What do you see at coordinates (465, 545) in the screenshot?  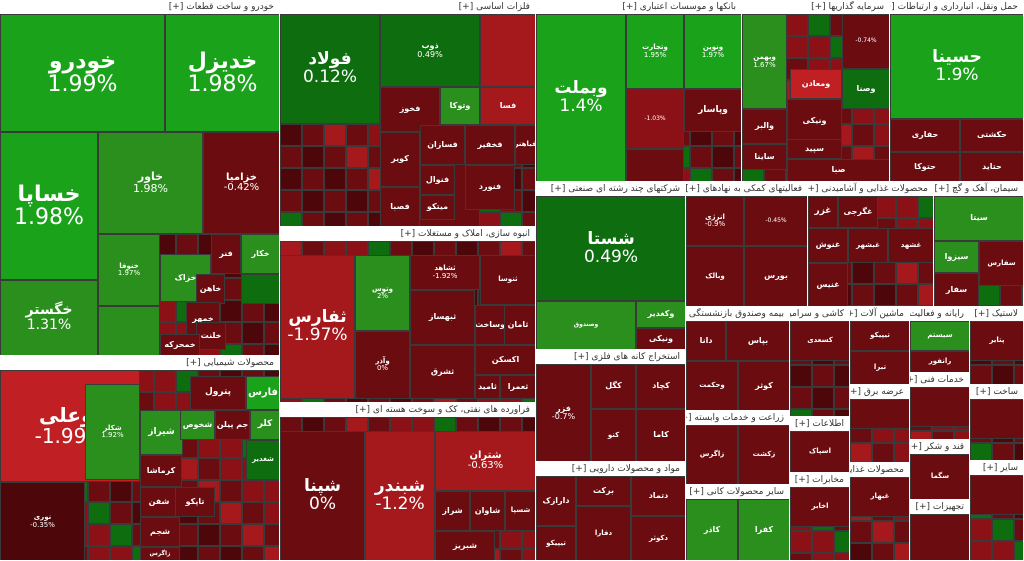 I see `stock-tile: شبریز` at bounding box center [465, 545].